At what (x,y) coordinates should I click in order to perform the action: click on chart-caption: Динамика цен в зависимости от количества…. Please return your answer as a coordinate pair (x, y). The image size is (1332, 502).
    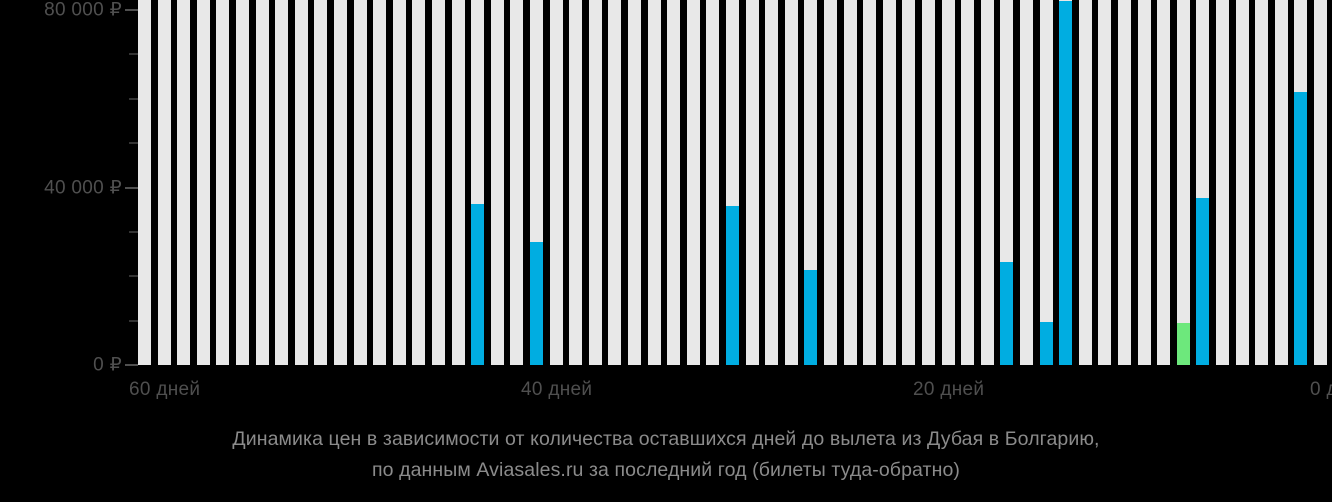
    Looking at the image, I should click on (666, 455).